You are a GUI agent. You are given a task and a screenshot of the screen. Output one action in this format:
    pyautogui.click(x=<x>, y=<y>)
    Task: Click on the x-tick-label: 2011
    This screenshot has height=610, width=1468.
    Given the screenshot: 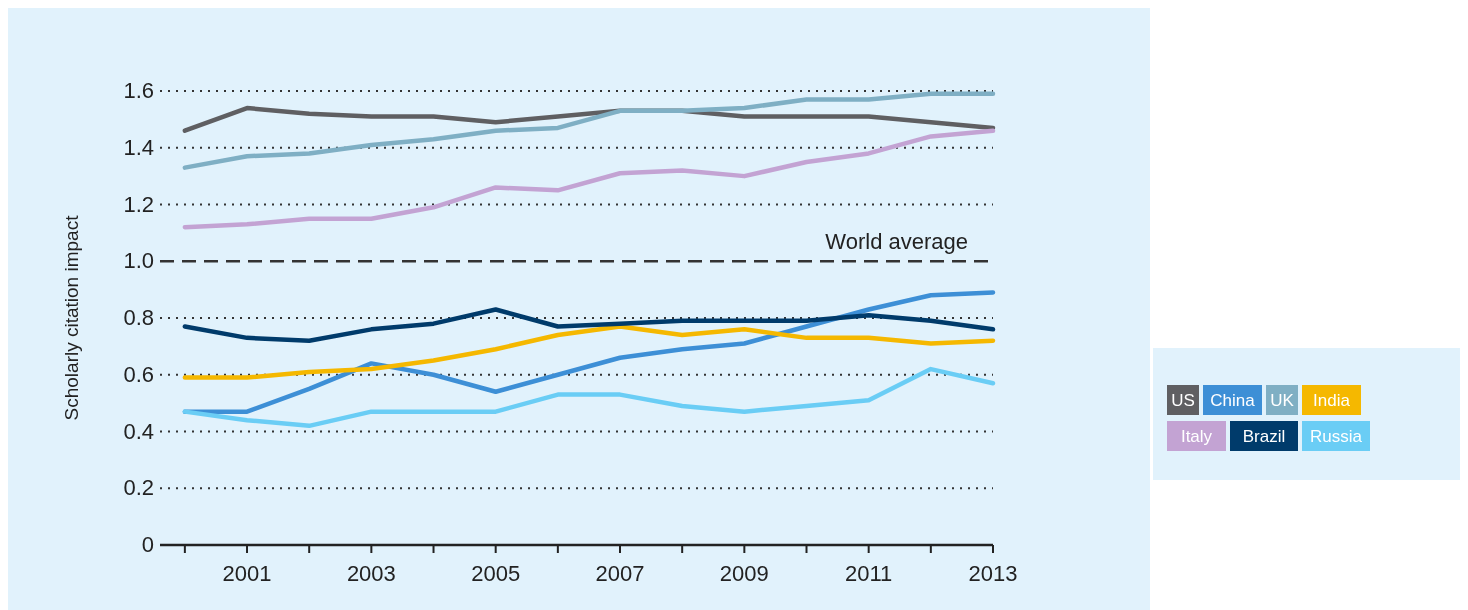 What is the action you would take?
    pyautogui.click(x=869, y=573)
    